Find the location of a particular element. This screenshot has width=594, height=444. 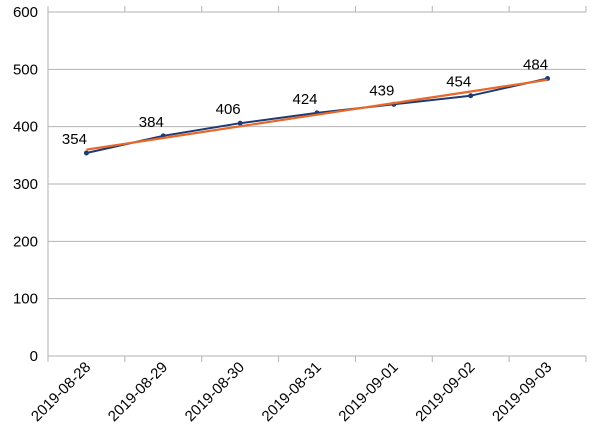

y-tick-label: 500 is located at coordinates (25, 69).